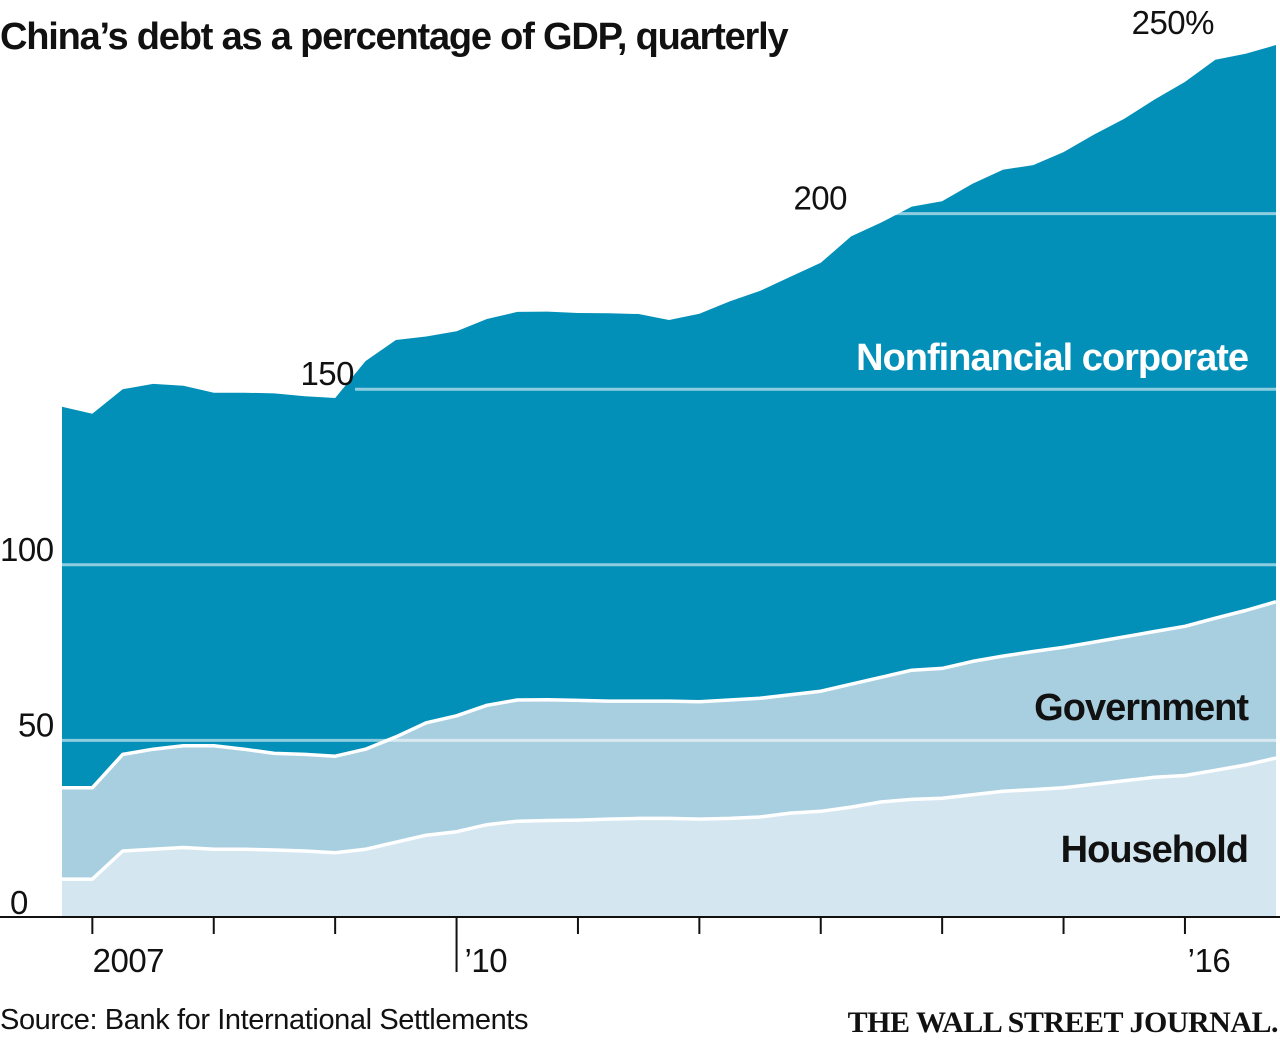 This screenshot has width=1280, height=1048. Describe the element at coordinates (1173, 22) in the screenshot. I see `y-tick-label: 250%` at that location.